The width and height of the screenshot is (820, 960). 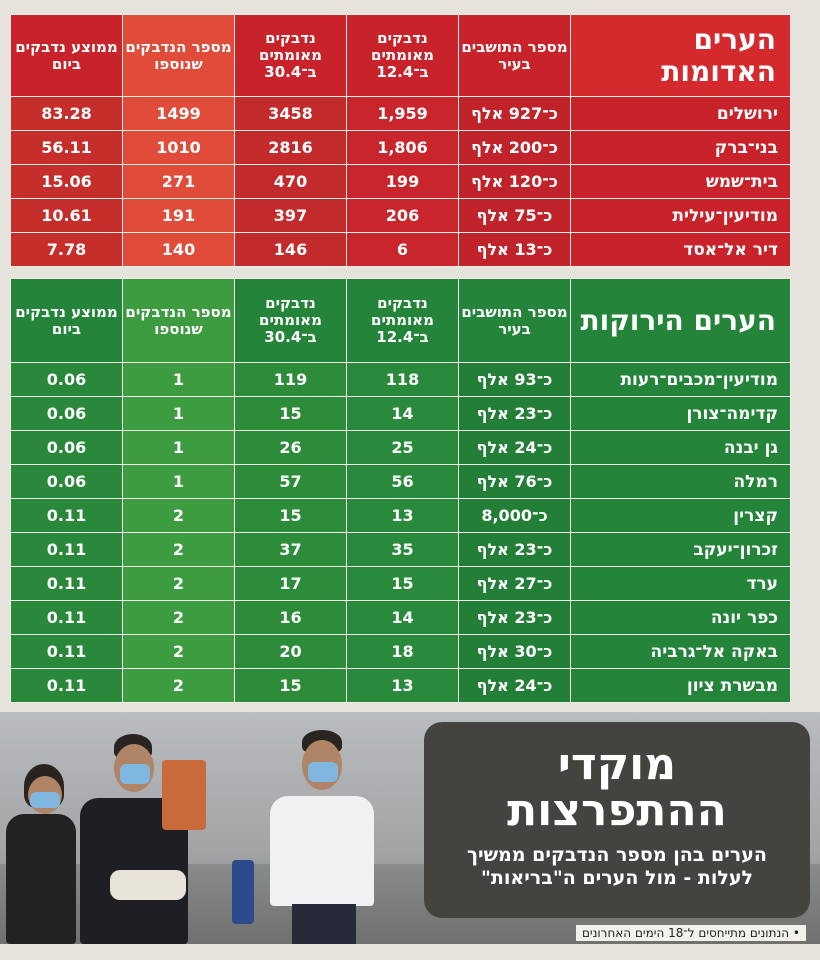 I want to click on city-name: מבשרת ציון, so click(x=680, y=685).